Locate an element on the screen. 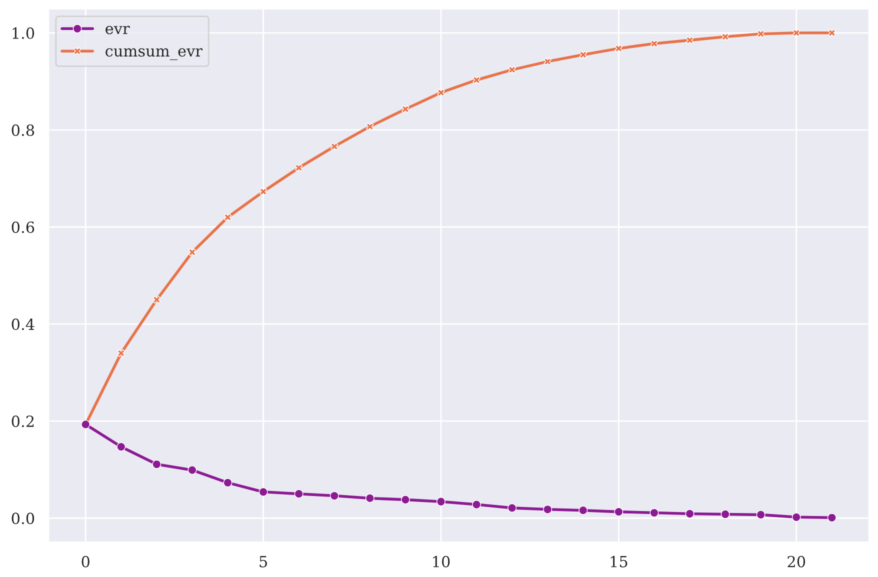 This screenshot has height=577, width=878. legend-label: cumsum_evr is located at coordinates (154, 54).